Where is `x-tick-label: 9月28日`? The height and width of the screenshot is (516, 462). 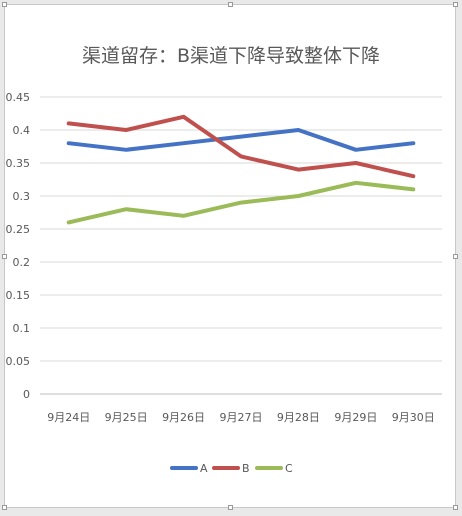 x-tick-label: 9月28日 is located at coordinates (298, 417).